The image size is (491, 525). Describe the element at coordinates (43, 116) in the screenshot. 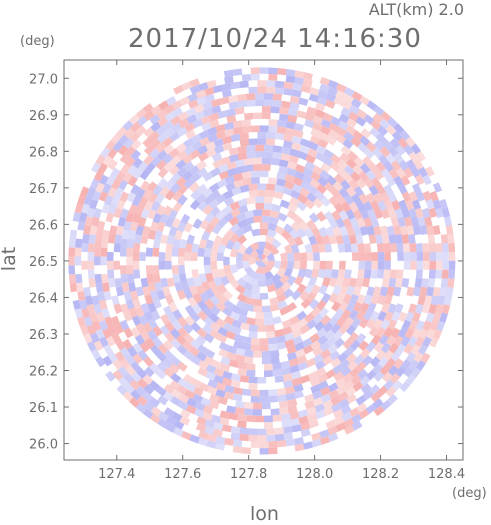

I see `y-tick-label: 26.9` at that location.